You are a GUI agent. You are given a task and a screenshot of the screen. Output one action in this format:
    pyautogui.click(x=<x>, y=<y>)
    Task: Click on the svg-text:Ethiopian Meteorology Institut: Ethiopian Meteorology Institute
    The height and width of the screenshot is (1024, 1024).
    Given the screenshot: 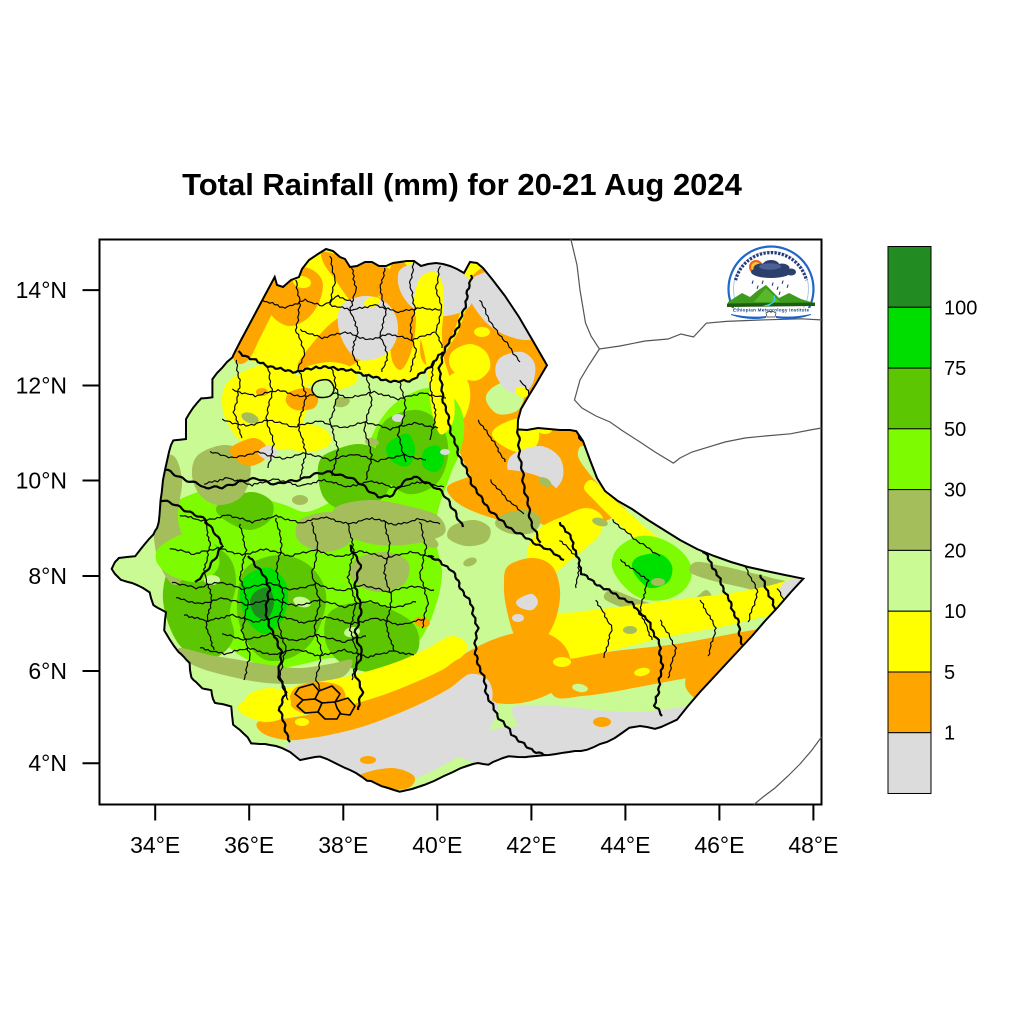 What is the action you would take?
    pyautogui.click(x=771, y=310)
    